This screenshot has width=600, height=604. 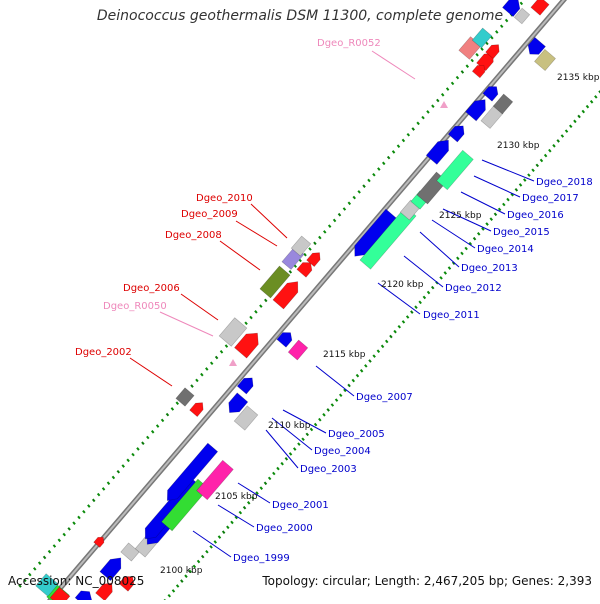 What do you see at coordinates (103, 352) in the screenshot?
I see `gene-label-dgeo-2002: Dgeo_2002` at bounding box center [103, 352].